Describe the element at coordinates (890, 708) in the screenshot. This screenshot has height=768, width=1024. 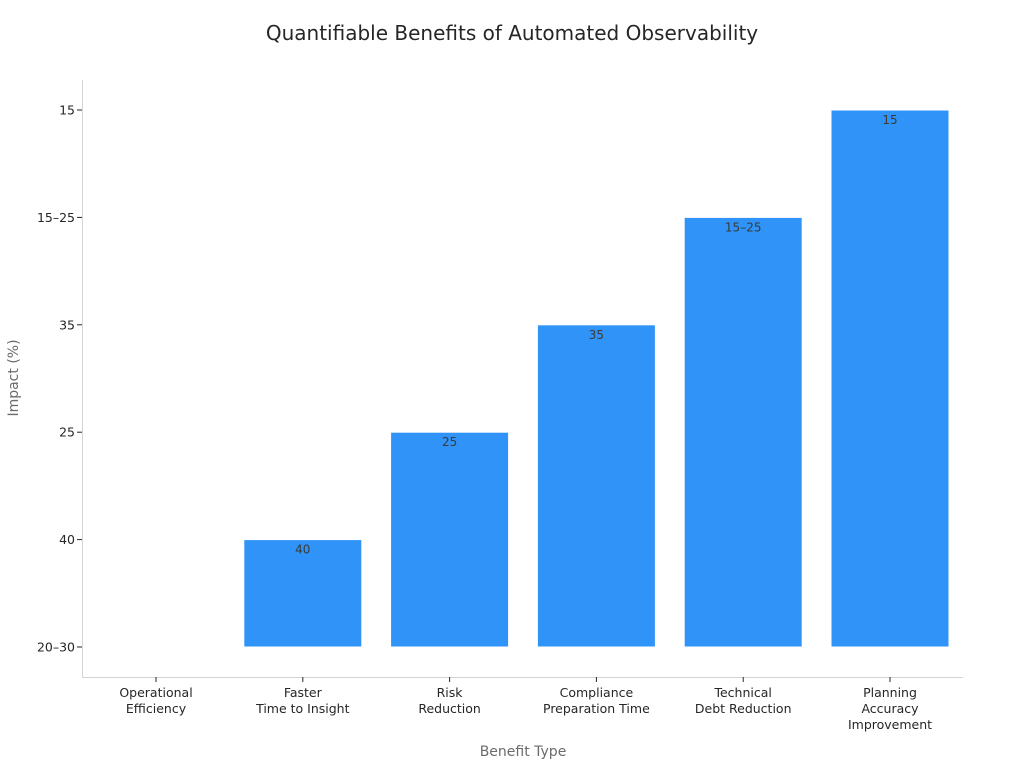
I see `x-tick-label: Accuracy` at that location.